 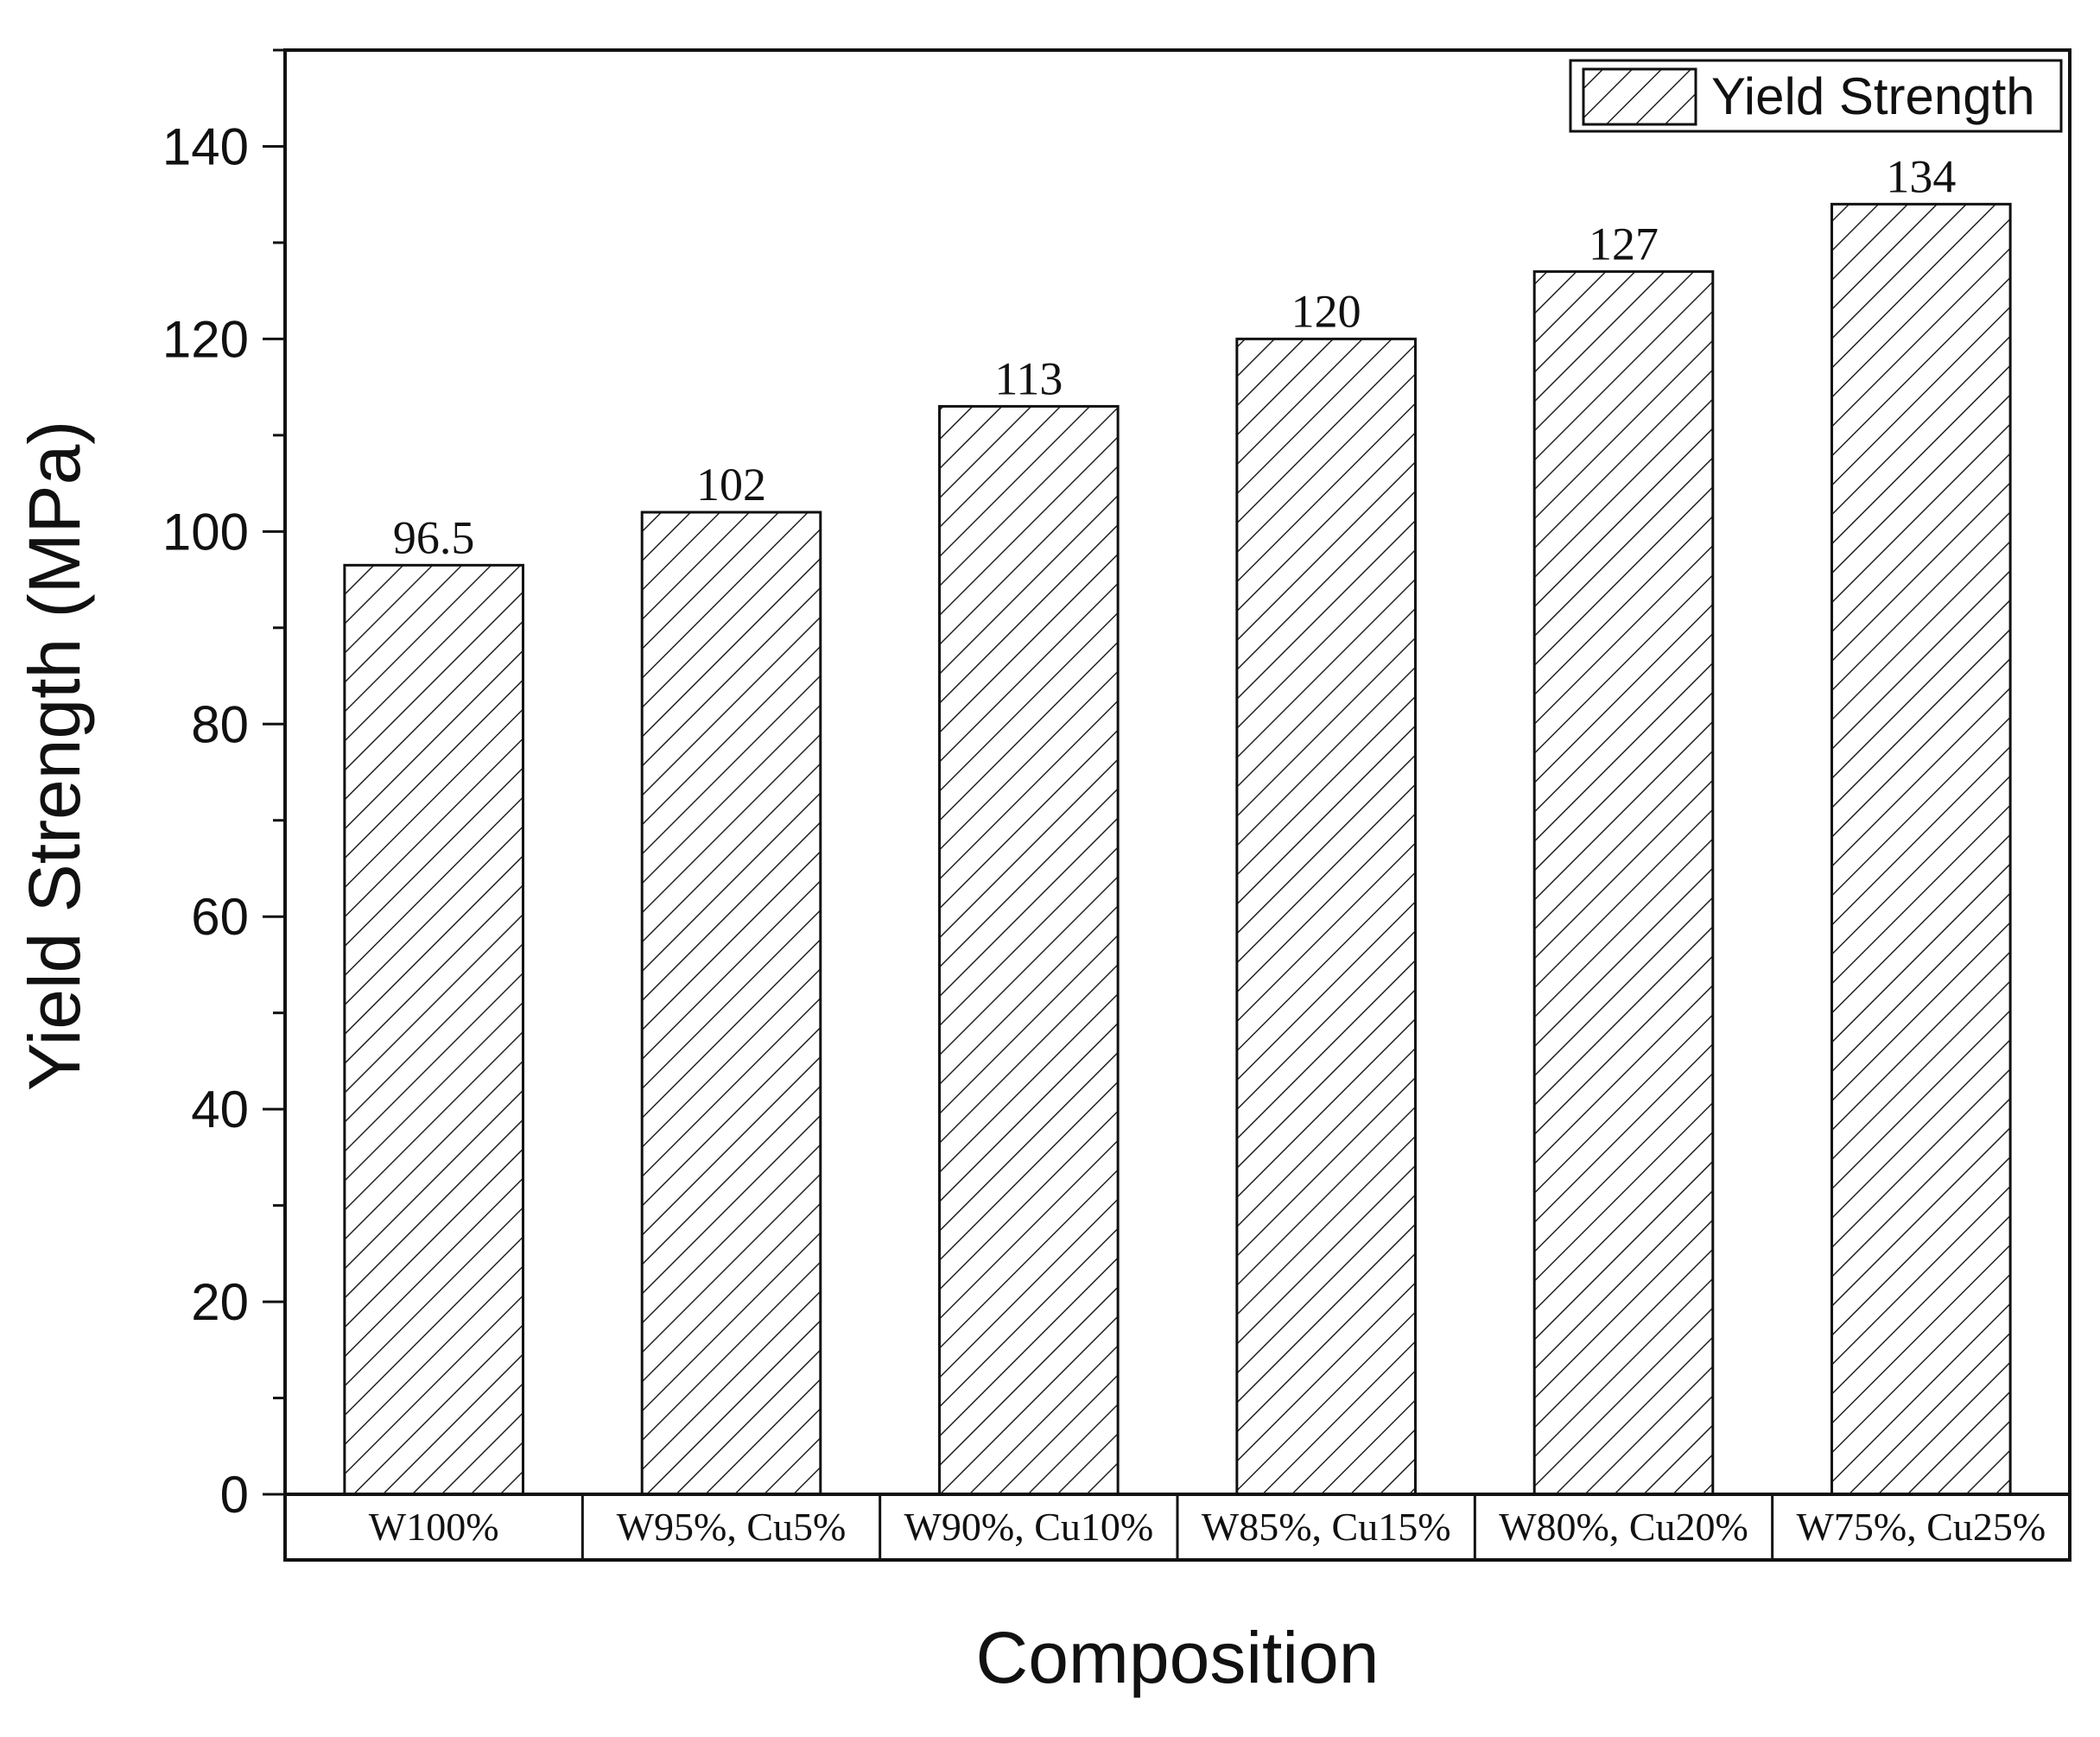 I want to click on legend: Yield Strength, so click(x=1816, y=96).